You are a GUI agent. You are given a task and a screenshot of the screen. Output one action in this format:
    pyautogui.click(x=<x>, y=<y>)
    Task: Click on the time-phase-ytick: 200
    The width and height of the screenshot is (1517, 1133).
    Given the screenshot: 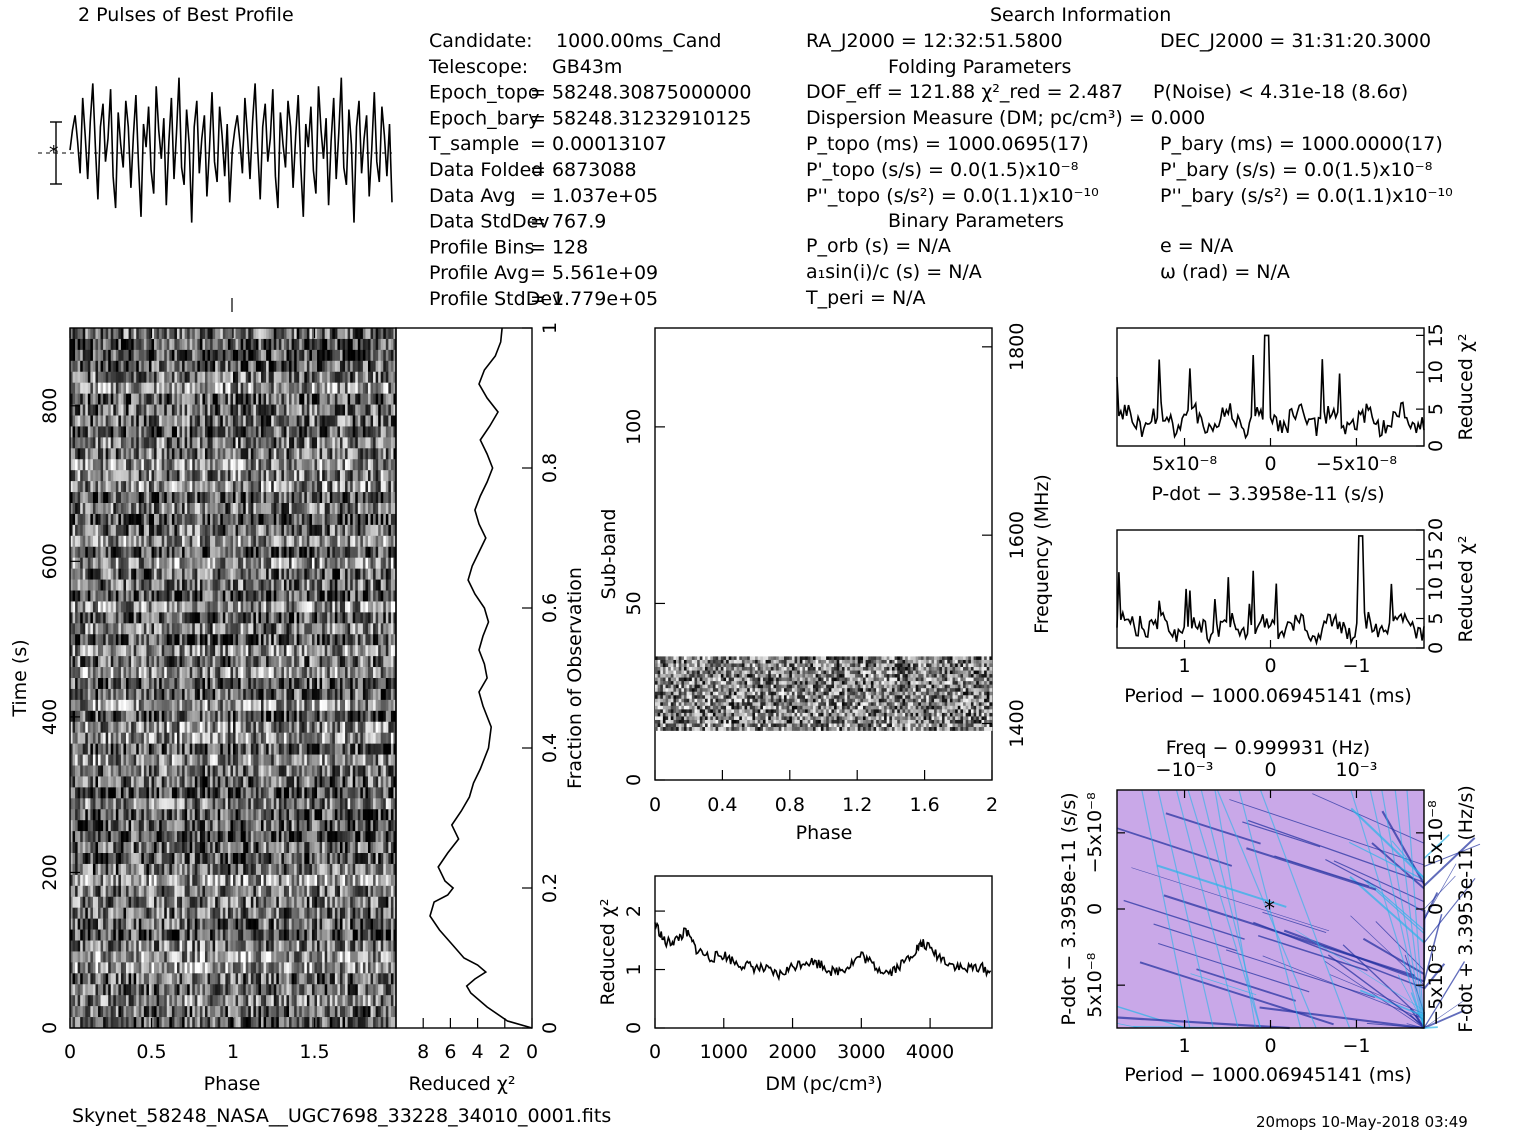 What is the action you would take?
    pyautogui.click(x=50, y=872)
    